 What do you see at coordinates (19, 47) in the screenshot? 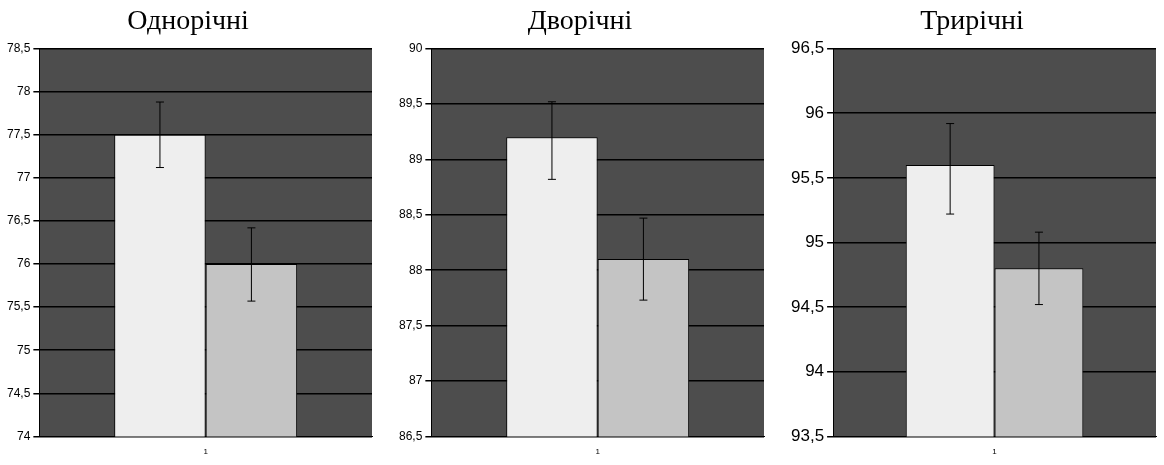
I see `y-tick-label: 78,5` at bounding box center [19, 47].